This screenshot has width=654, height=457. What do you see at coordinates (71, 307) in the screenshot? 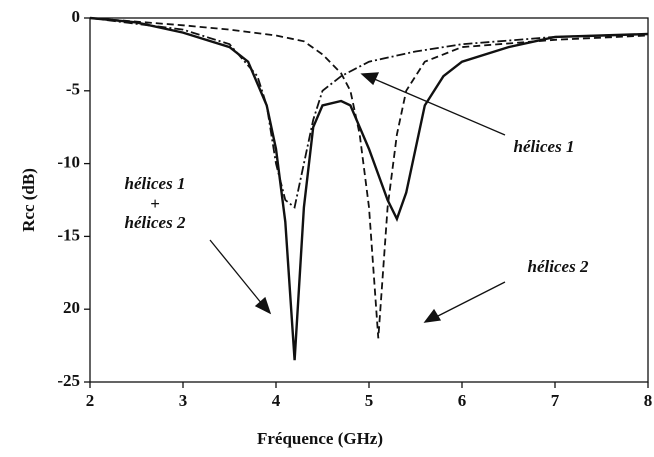
I see `y-tick-label: 20` at bounding box center [71, 307].